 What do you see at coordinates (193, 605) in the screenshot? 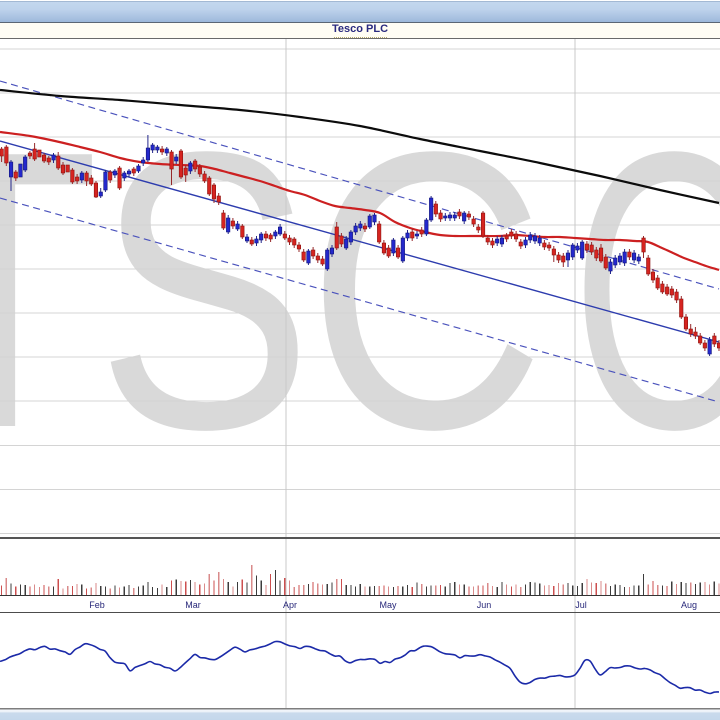
I see `svg-text: Mar` at bounding box center [193, 605].